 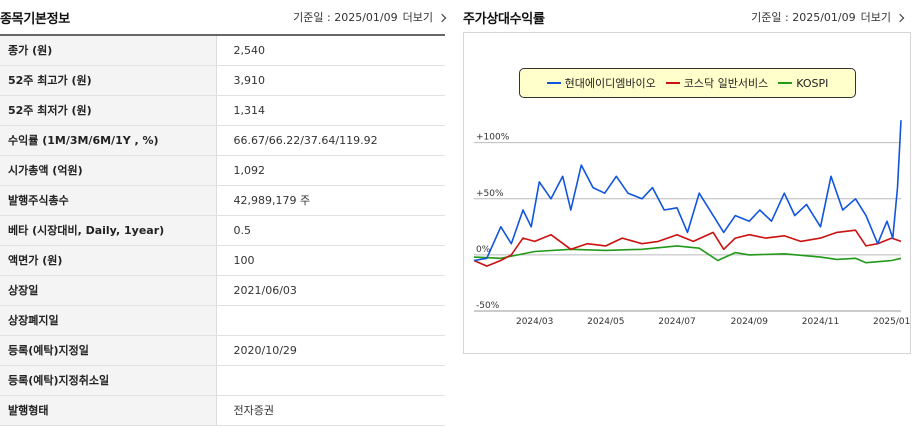 What do you see at coordinates (891, 322) in the screenshot?
I see `x-tick-label: 2025/01` at bounding box center [891, 322].